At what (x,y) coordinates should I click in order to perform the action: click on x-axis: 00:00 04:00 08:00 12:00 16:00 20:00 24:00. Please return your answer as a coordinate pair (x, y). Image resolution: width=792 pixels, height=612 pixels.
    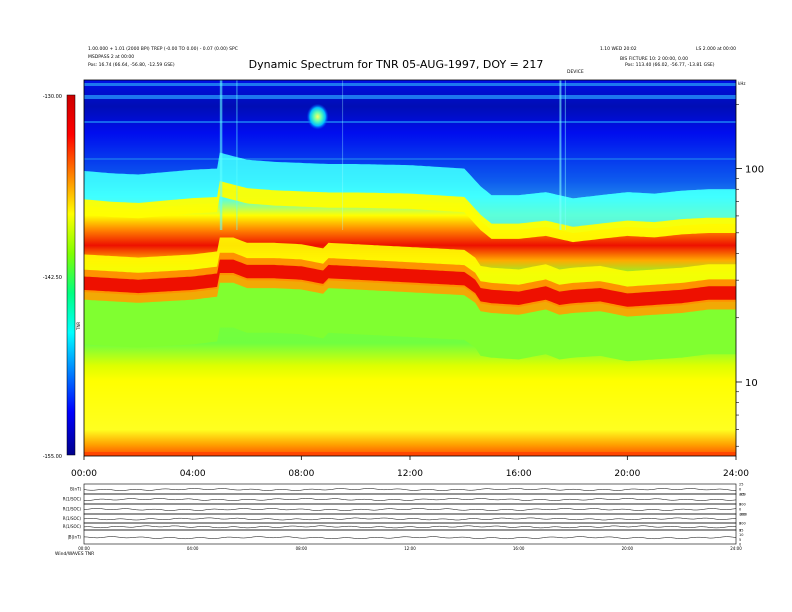
    Looking at the image, I should click on (410, 467).